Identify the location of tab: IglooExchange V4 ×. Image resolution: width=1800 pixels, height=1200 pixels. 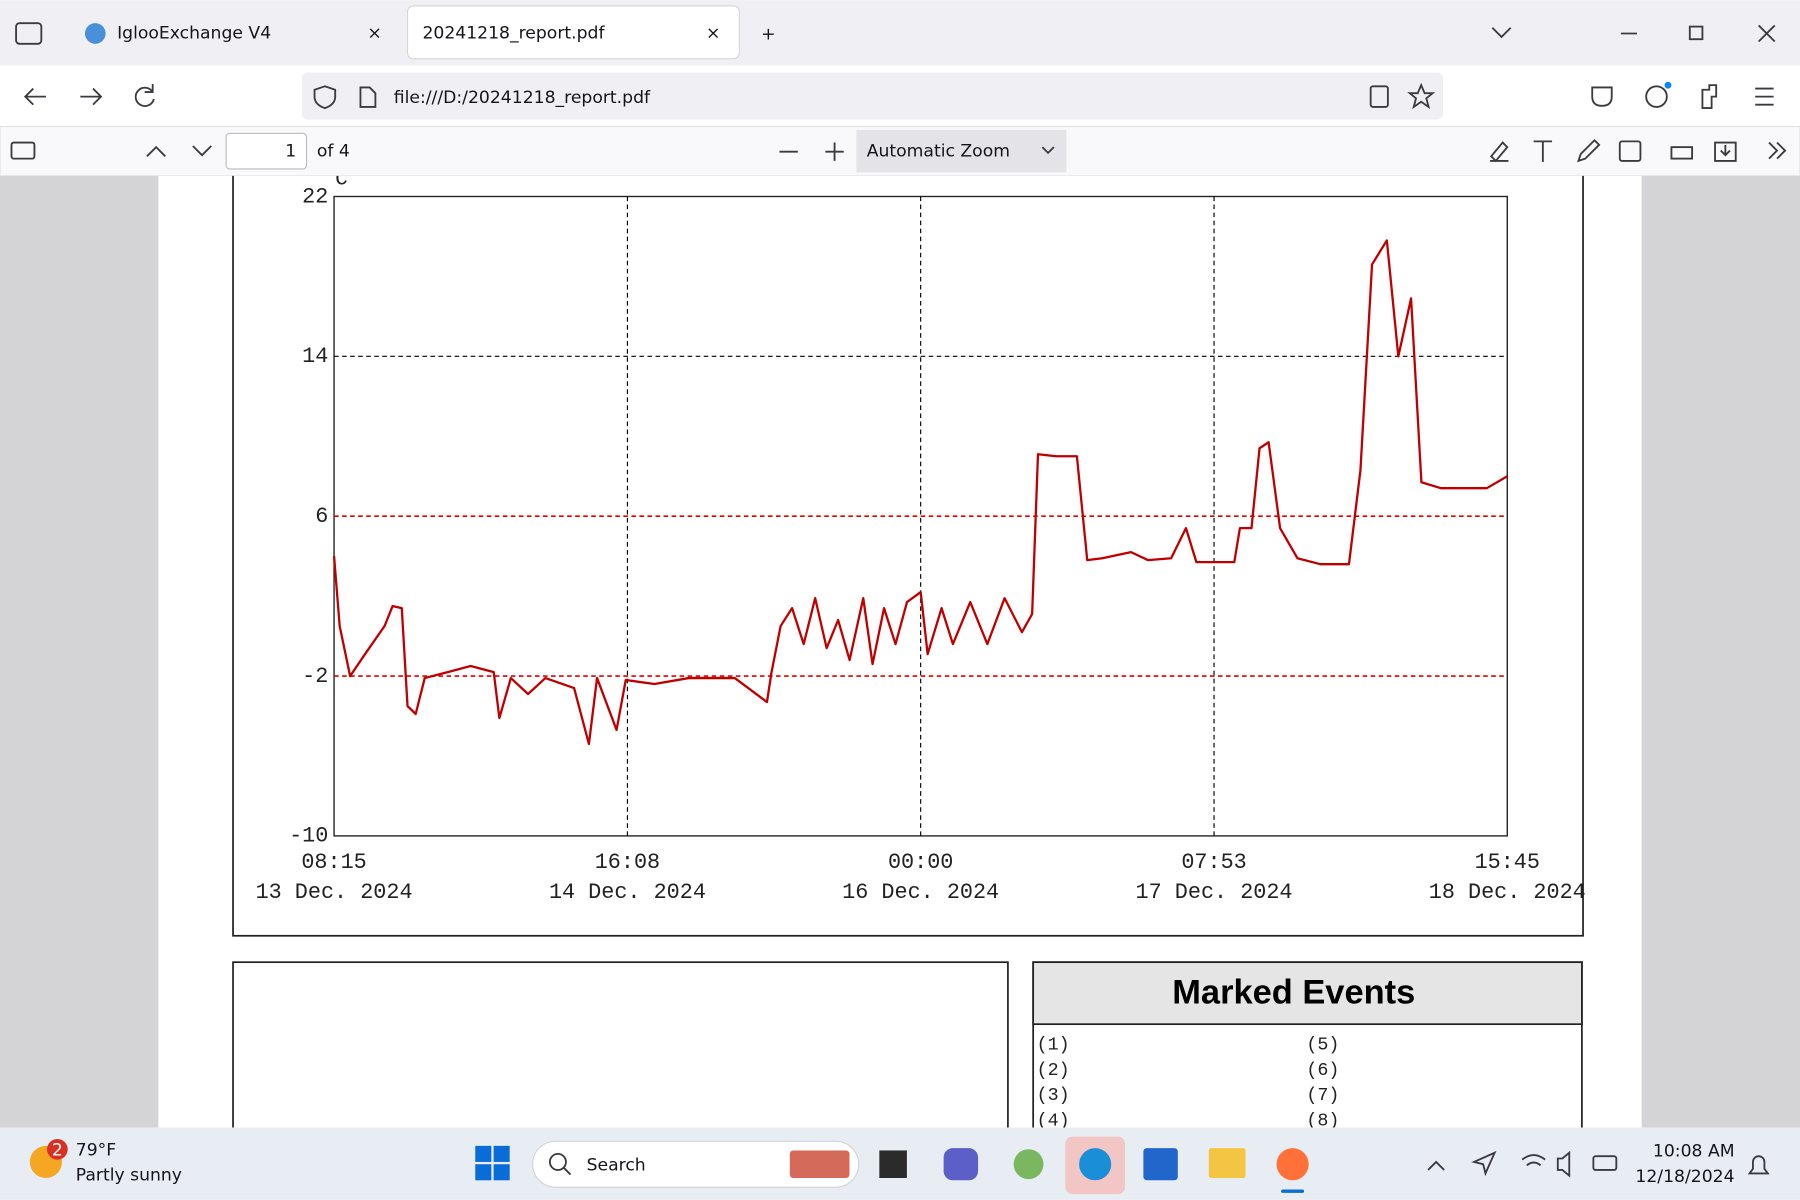
(233, 33).